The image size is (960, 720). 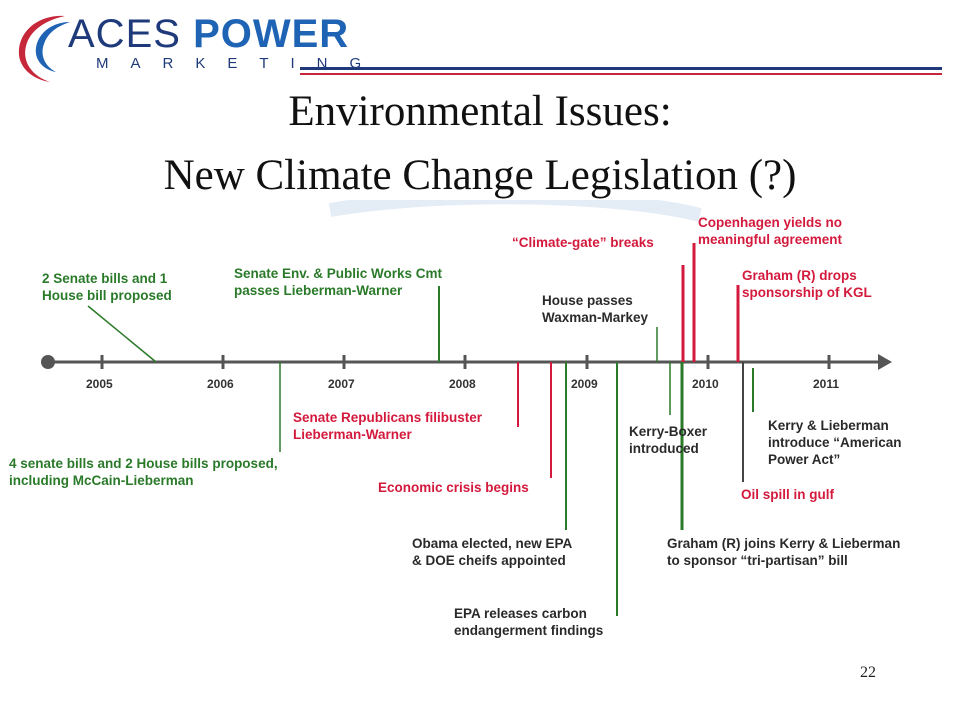 I want to click on year-label-2006: 2006, so click(x=220, y=384).